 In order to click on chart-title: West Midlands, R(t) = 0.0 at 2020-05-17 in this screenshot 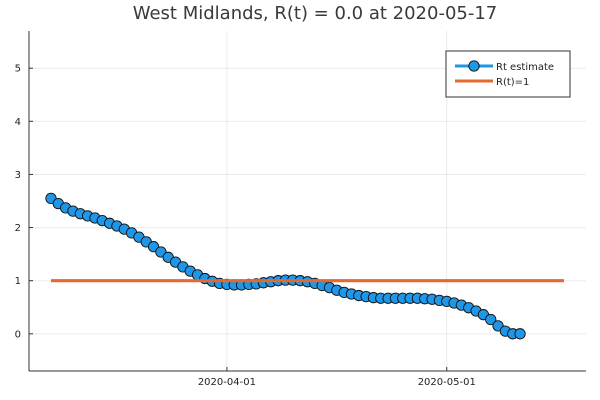, I will do `click(315, 13)`.